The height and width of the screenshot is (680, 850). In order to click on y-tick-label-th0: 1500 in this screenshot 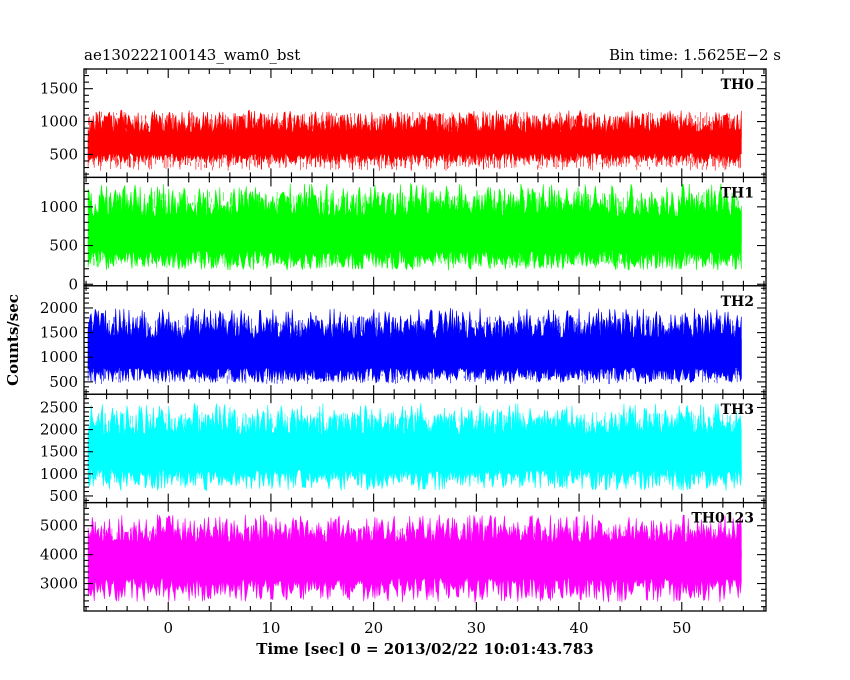, I will do `click(59, 89)`.